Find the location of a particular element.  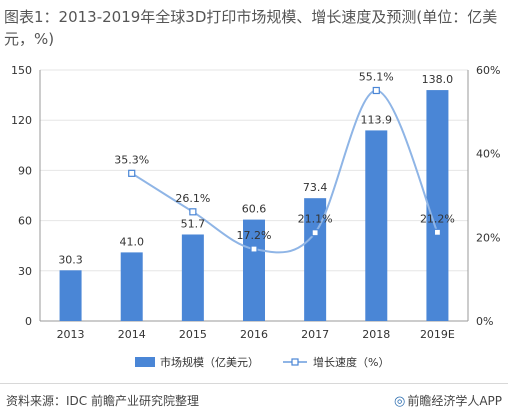

bar-data-label: 51.7 is located at coordinates (193, 223).